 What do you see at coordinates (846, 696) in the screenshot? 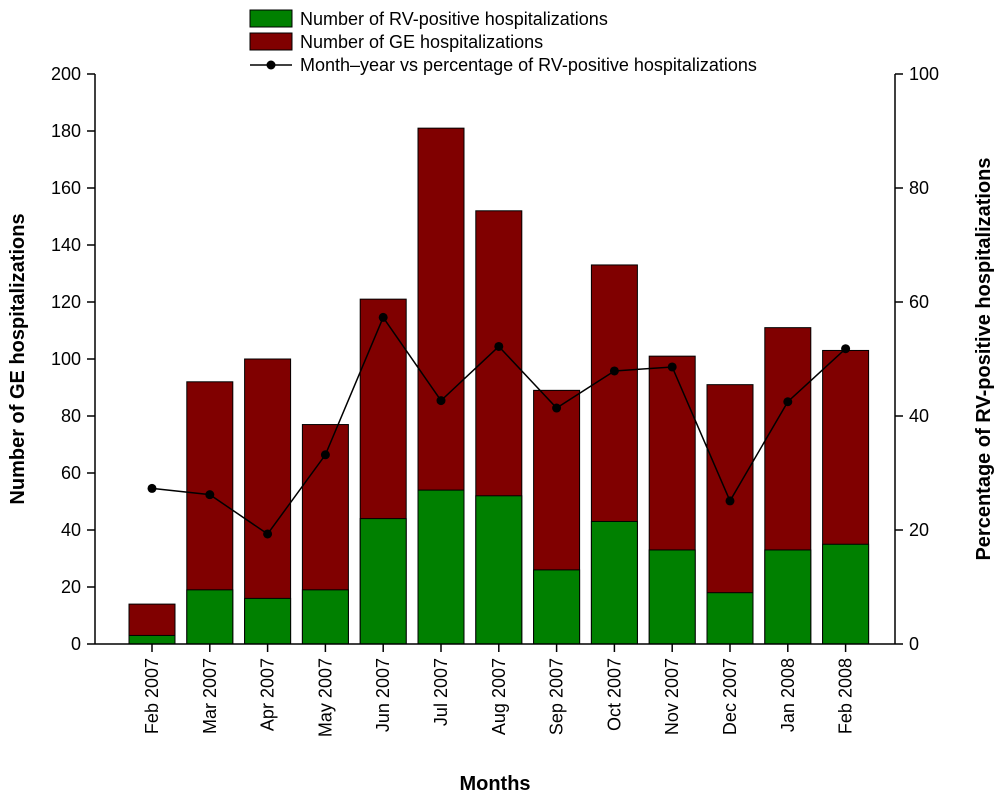
I see `x-tick-label-12: Feb 2008` at bounding box center [846, 696].